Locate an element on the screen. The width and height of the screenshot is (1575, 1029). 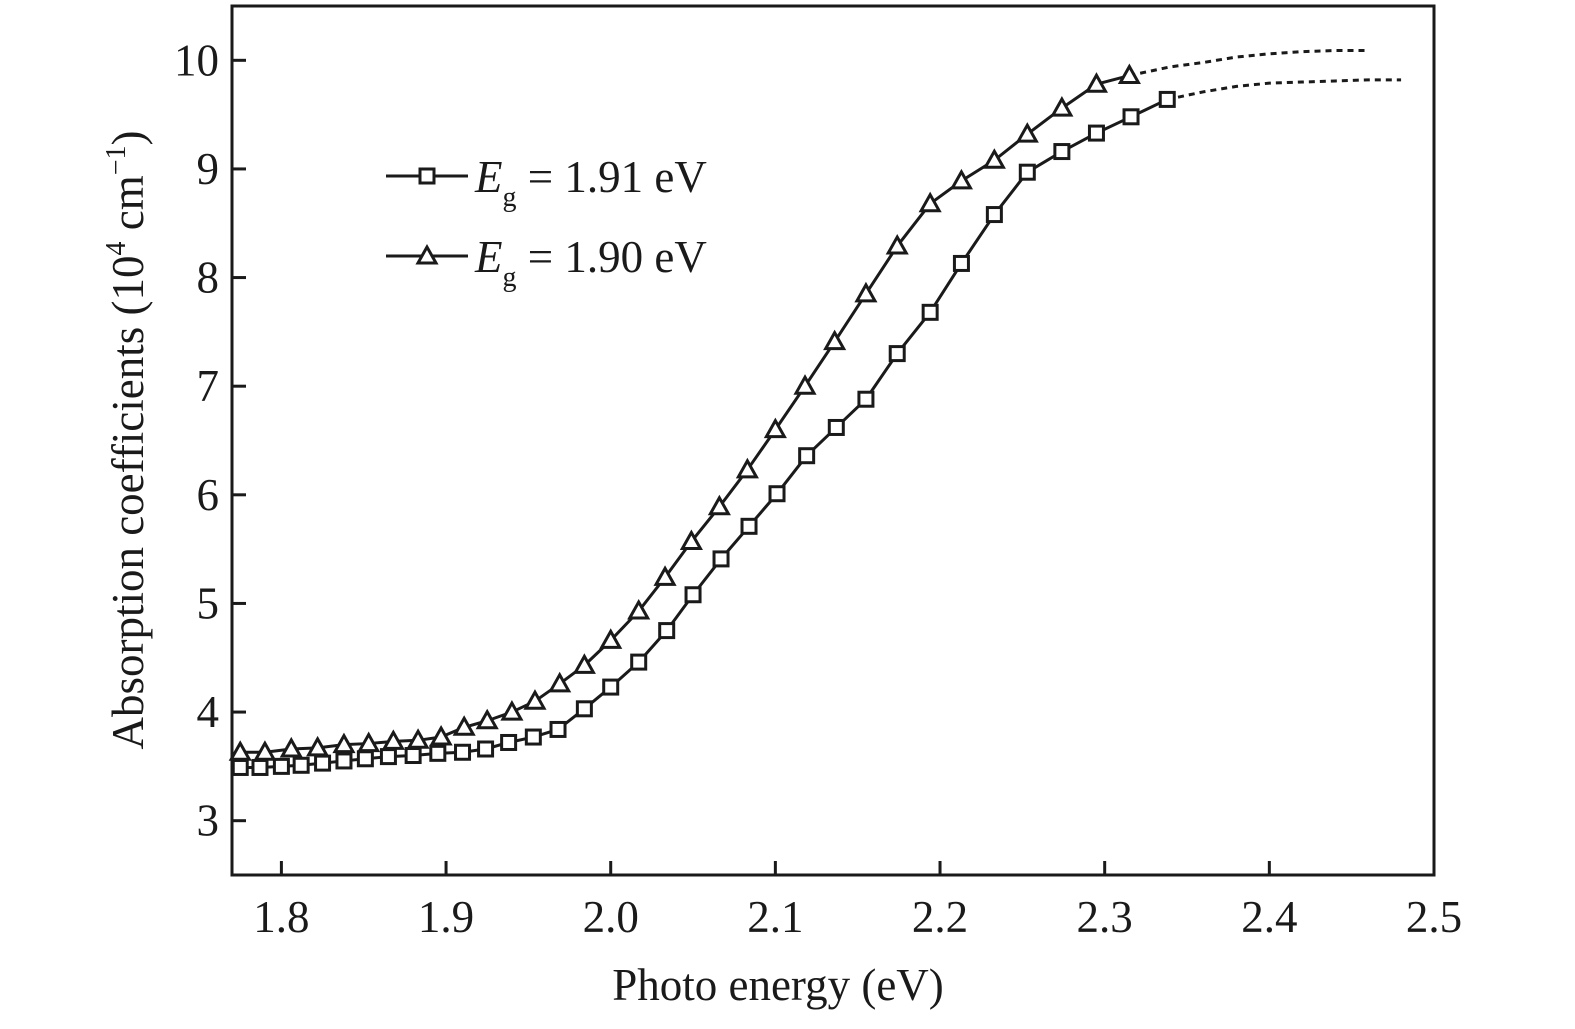
y-tick-label: 9 is located at coordinates (208, 169).